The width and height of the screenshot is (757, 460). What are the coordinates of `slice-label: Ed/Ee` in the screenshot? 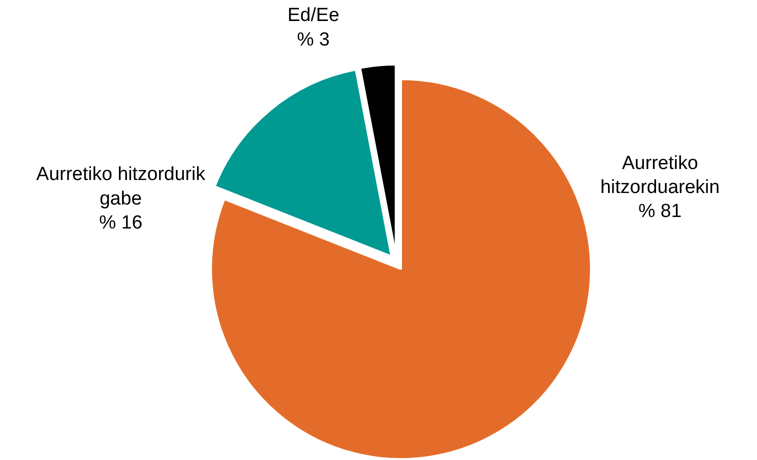 It's located at (314, 15).